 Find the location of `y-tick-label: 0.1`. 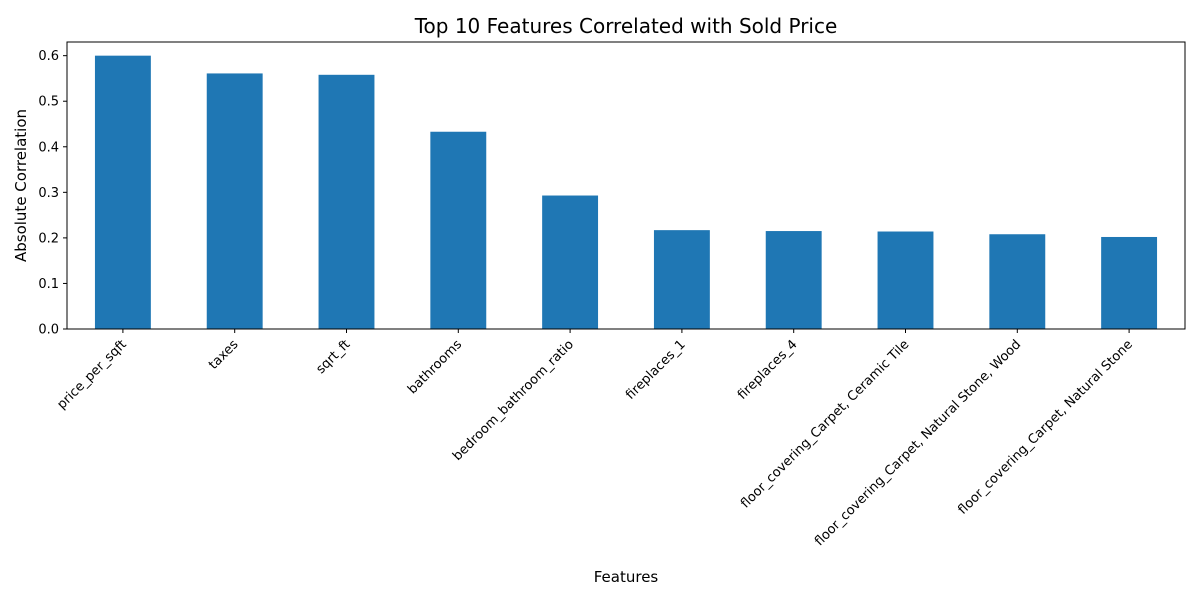

y-tick-label: 0.1 is located at coordinates (48, 284).